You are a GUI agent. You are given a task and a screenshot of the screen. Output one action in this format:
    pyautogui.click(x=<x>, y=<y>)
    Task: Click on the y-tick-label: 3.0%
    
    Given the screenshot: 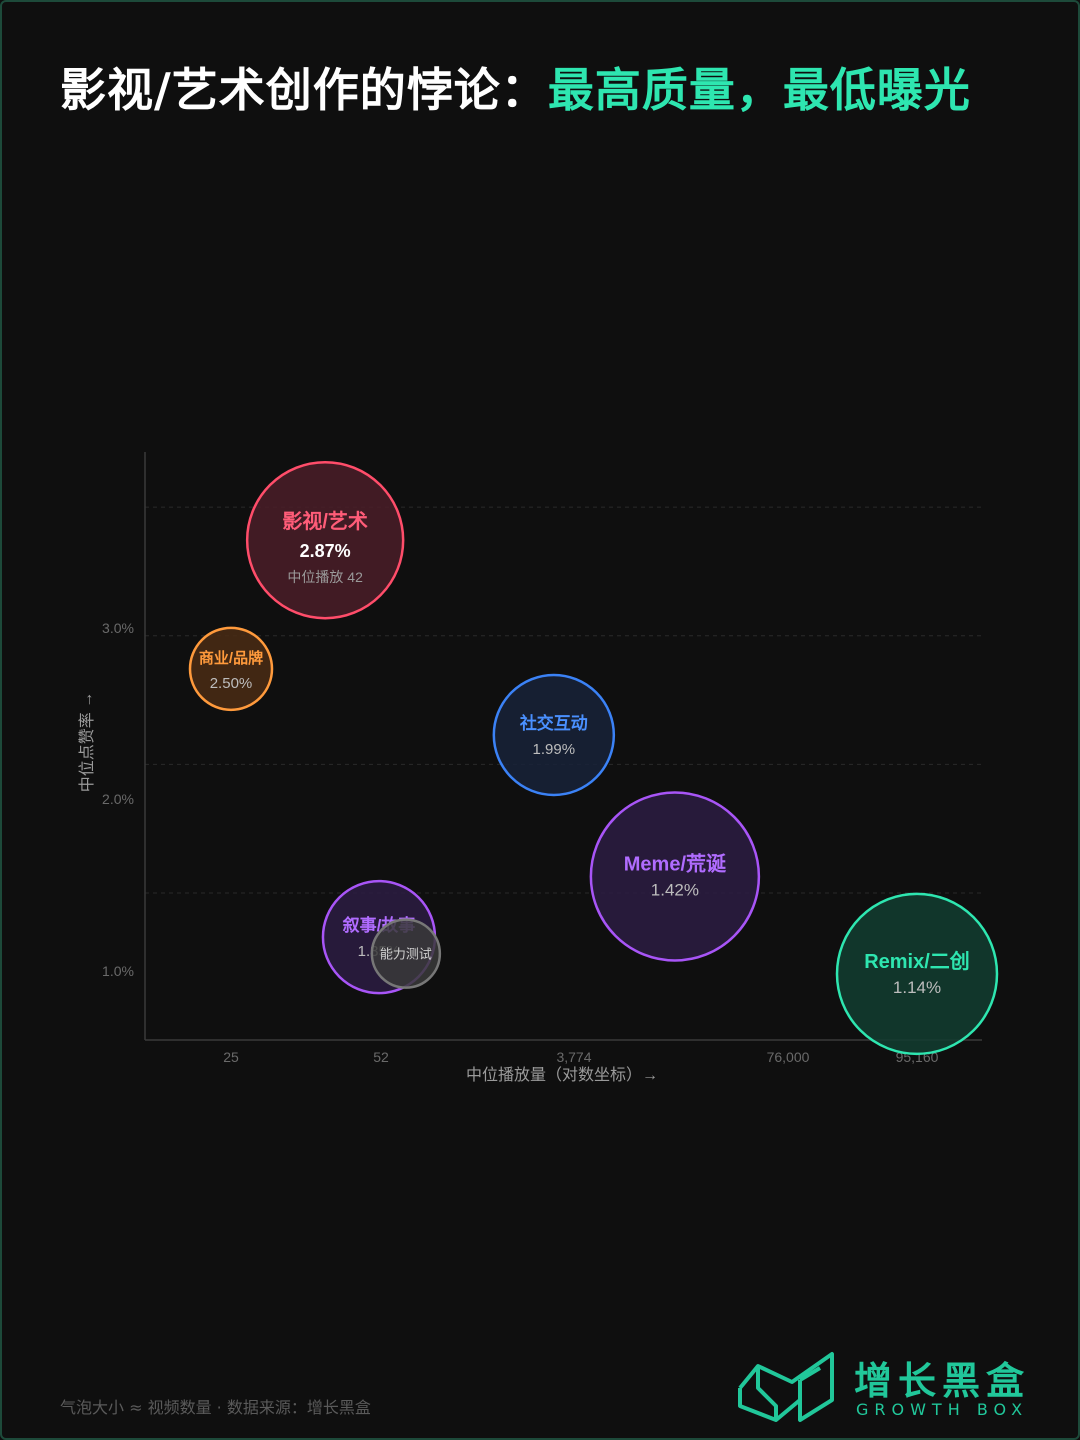 What is the action you would take?
    pyautogui.click(x=118, y=628)
    